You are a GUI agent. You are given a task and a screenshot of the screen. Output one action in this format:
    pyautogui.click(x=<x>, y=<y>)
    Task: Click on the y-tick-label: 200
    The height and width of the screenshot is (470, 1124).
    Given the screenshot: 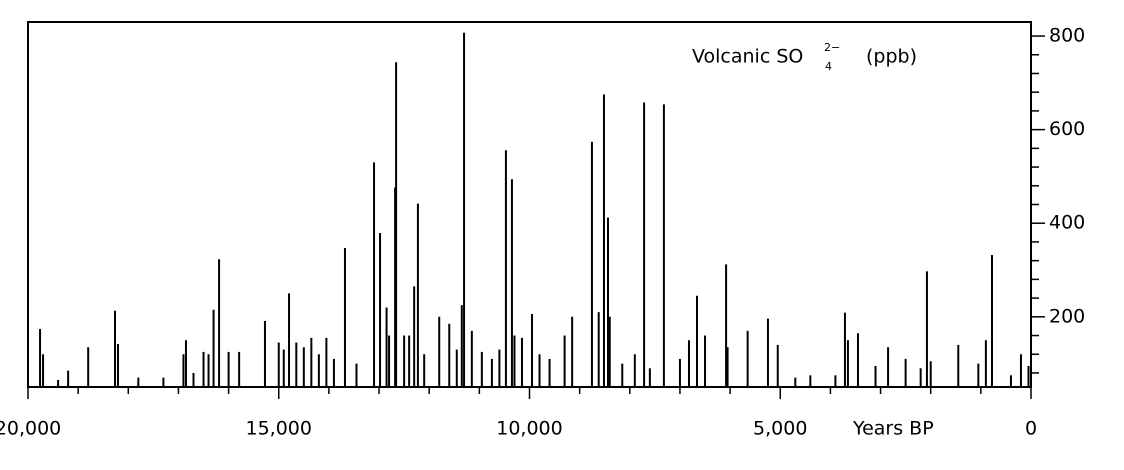 What is the action you would take?
    pyautogui.click(x=1067, y=316)
    